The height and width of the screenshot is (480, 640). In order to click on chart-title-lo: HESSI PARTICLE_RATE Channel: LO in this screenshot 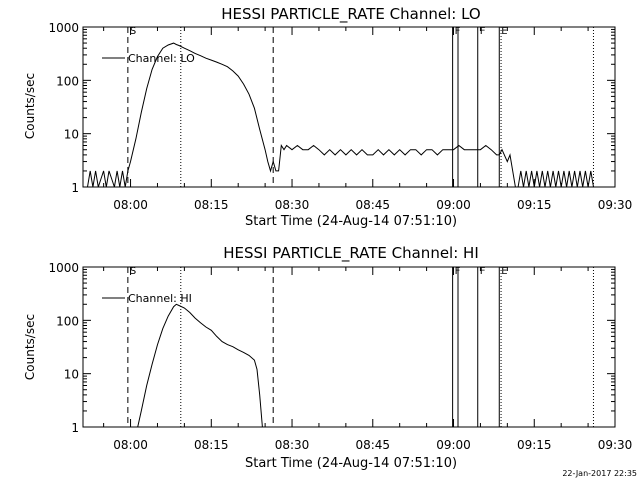, I will do `click(350, 14)`.